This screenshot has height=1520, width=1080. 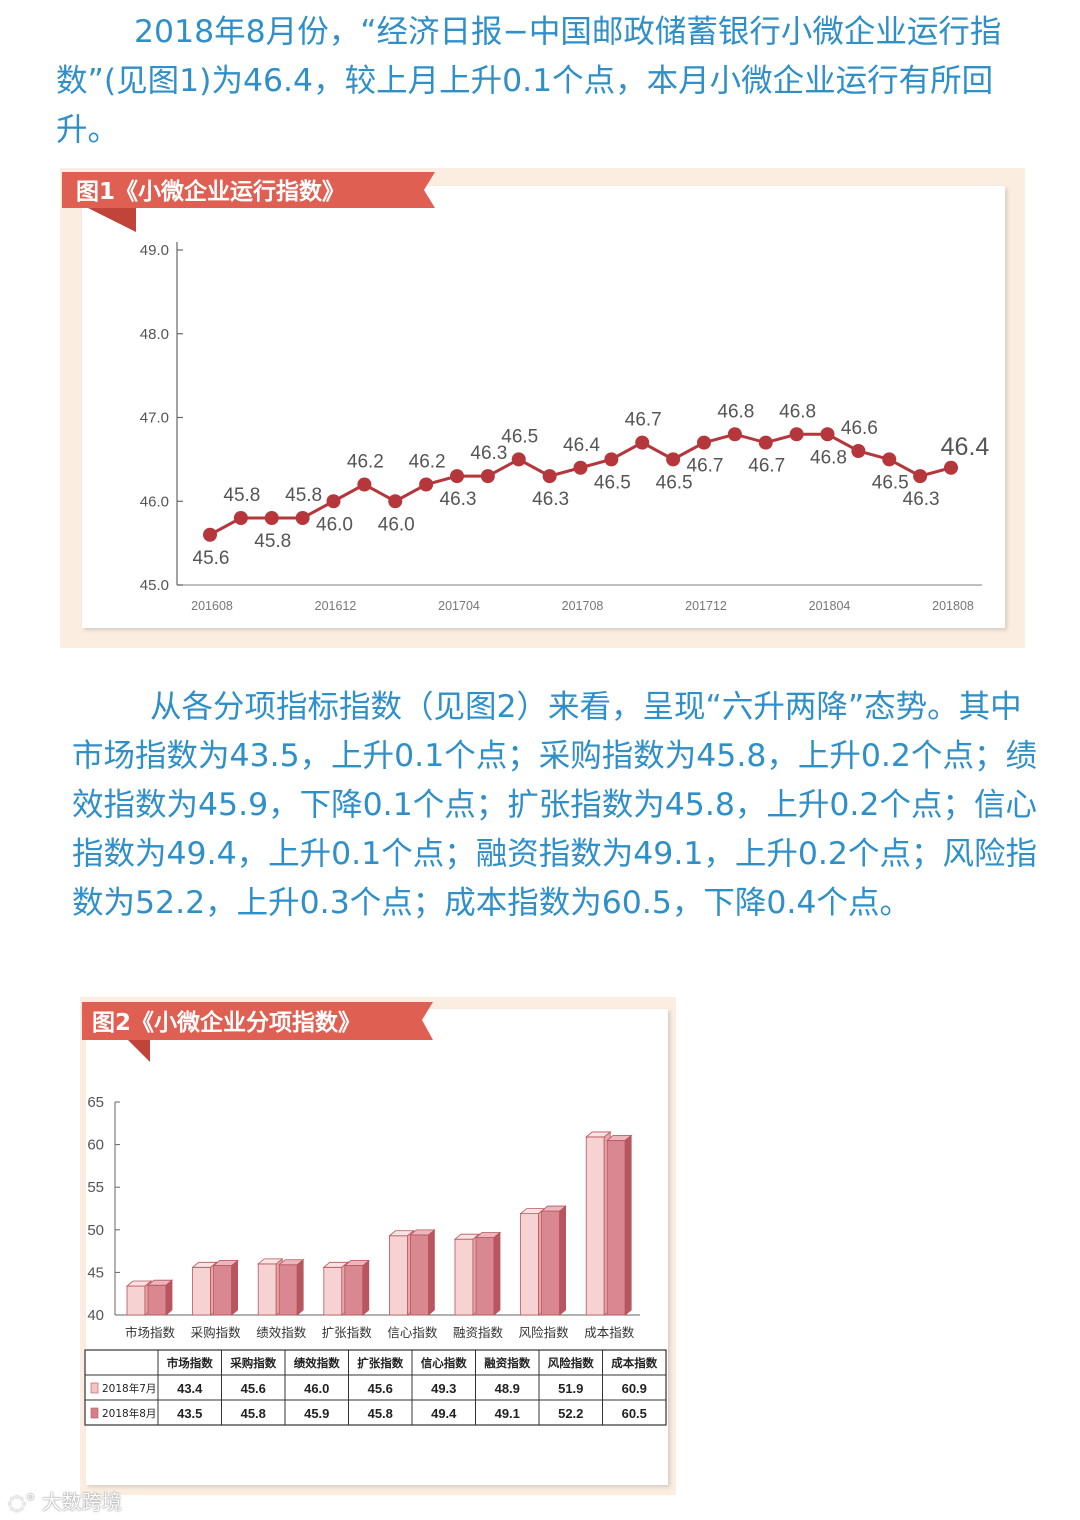 I want to click on table-cell: 52.2, so click(x=570, y=1413).